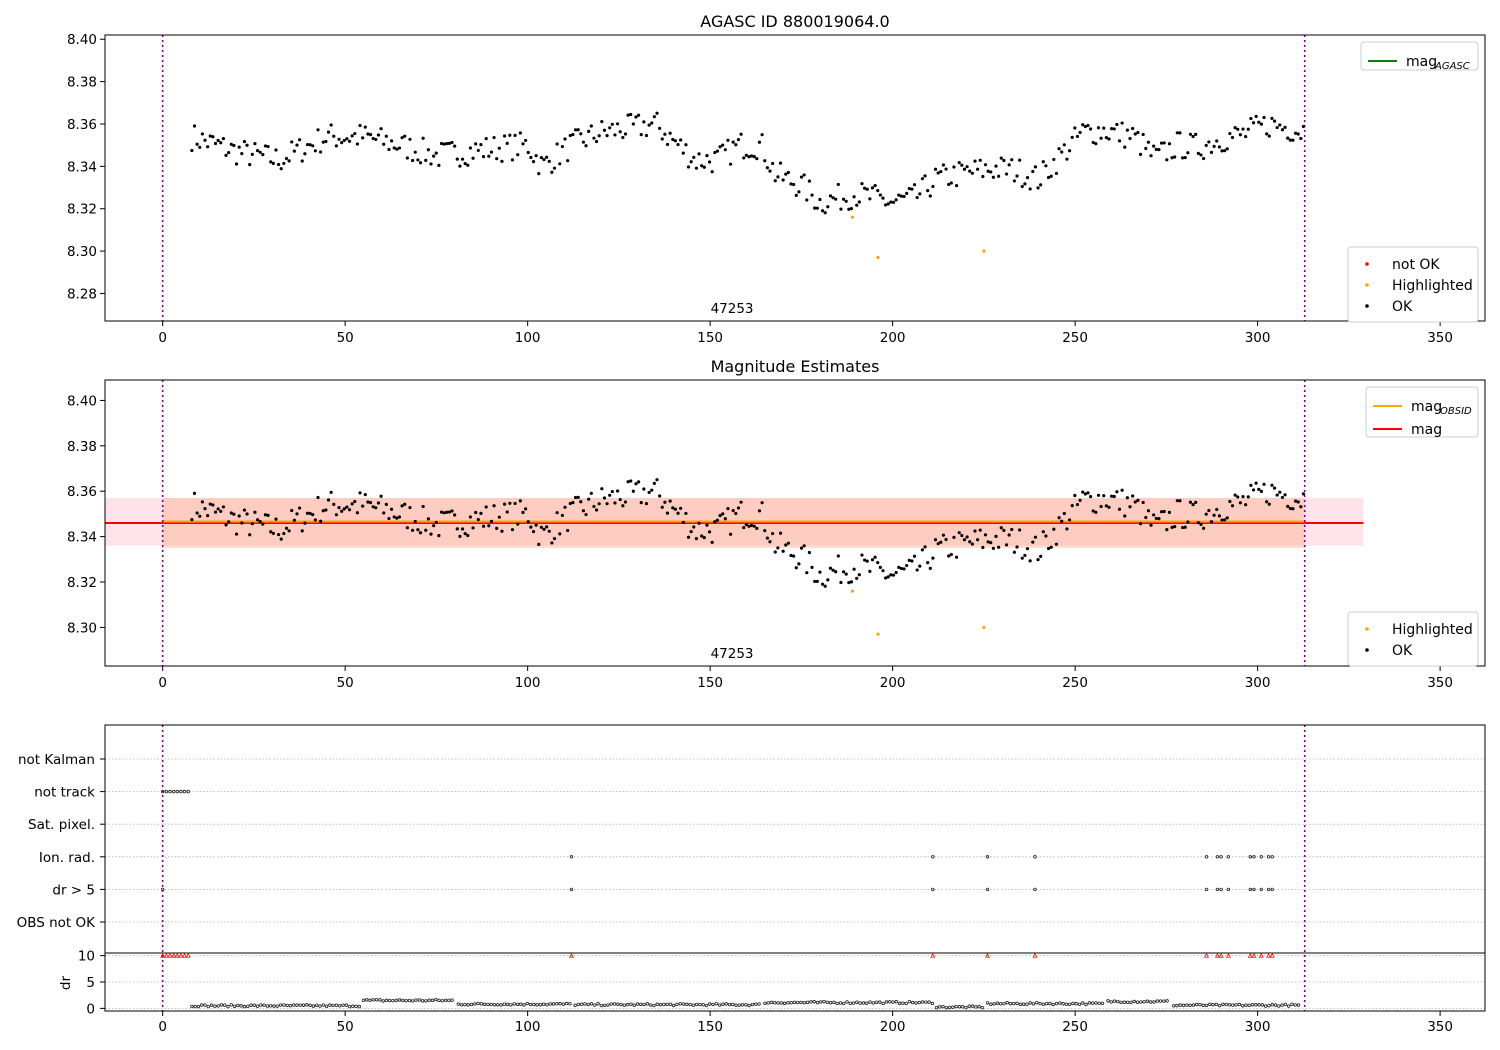 This screenshot has width=1500, height=1050. I want to click on agasc-y-tick-label: 8.40, so click(82, 40).